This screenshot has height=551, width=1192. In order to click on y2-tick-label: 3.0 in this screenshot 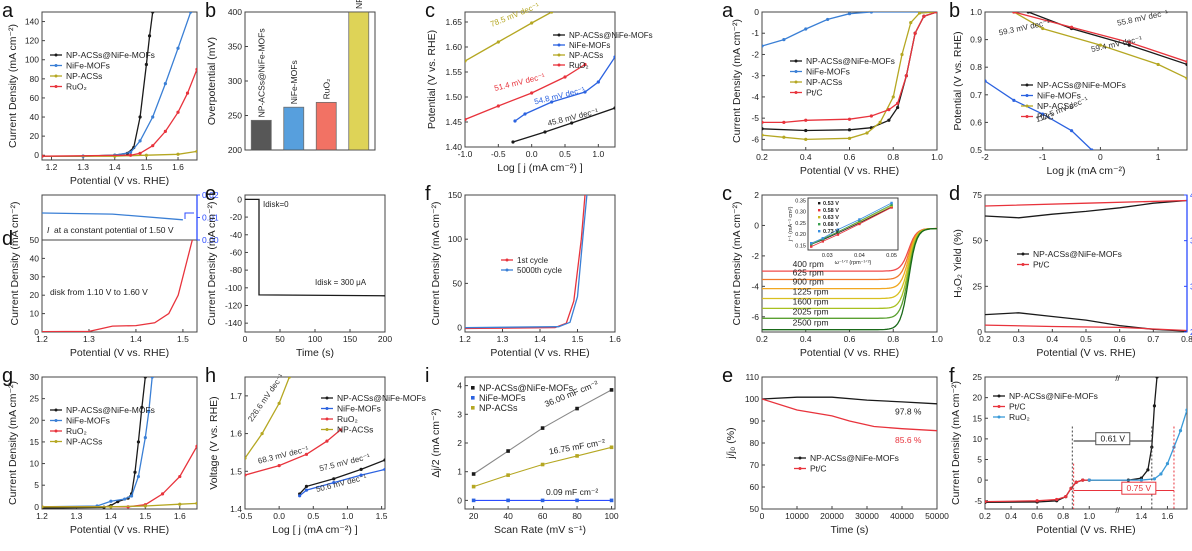, I will do `click(1191, 286)`.